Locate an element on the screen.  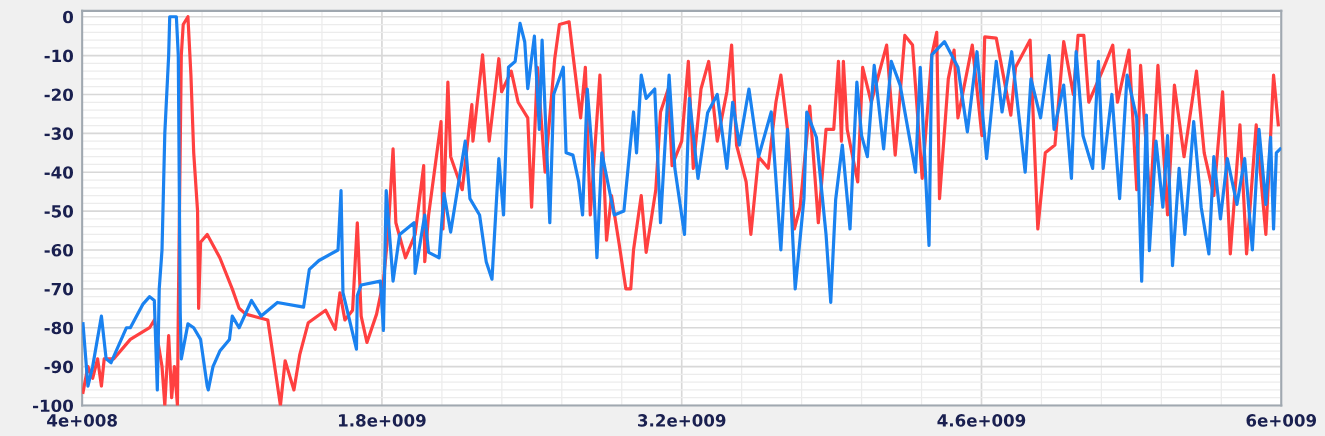
x-tick-label: 4e+008 is located at coordinates (82, 420).